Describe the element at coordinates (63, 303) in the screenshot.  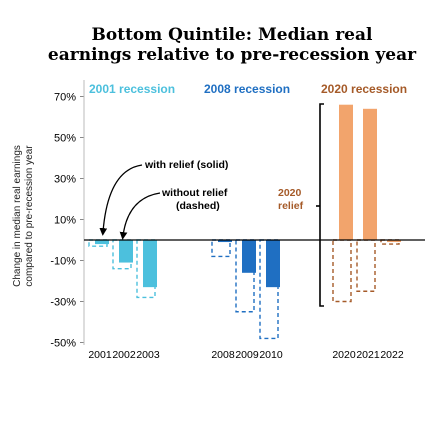
I see `y-tick-label: -30%` at that location.